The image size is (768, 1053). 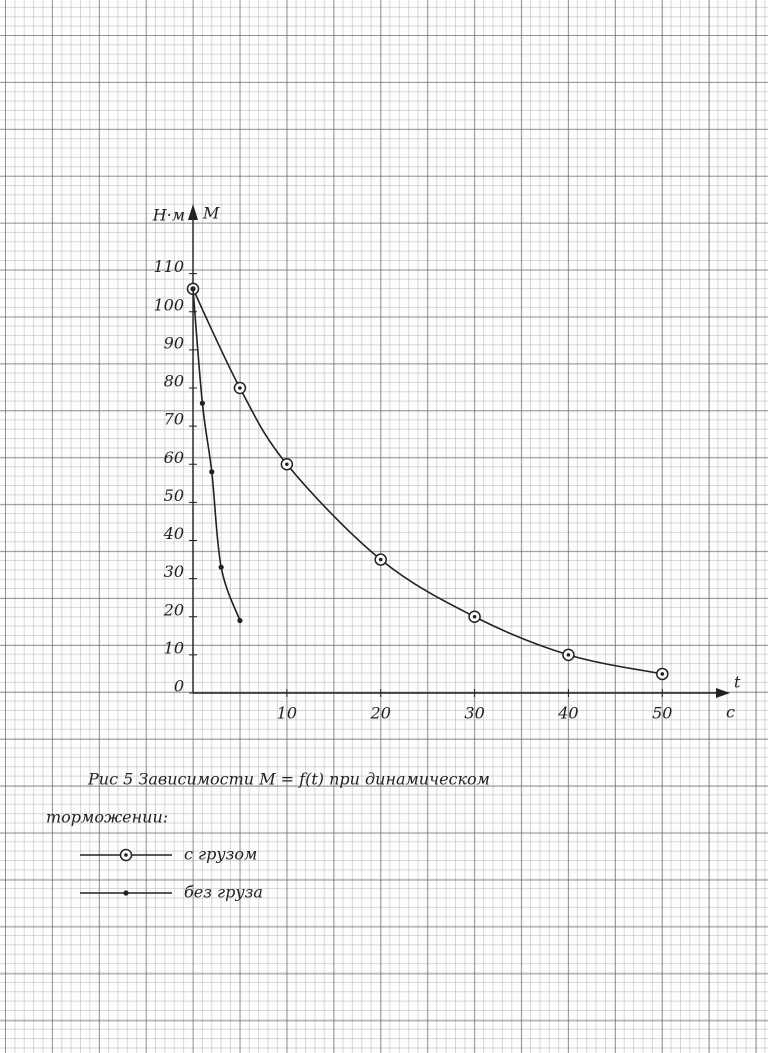 I want to click on x-tick-label: 10, so click(x=287, y=713).